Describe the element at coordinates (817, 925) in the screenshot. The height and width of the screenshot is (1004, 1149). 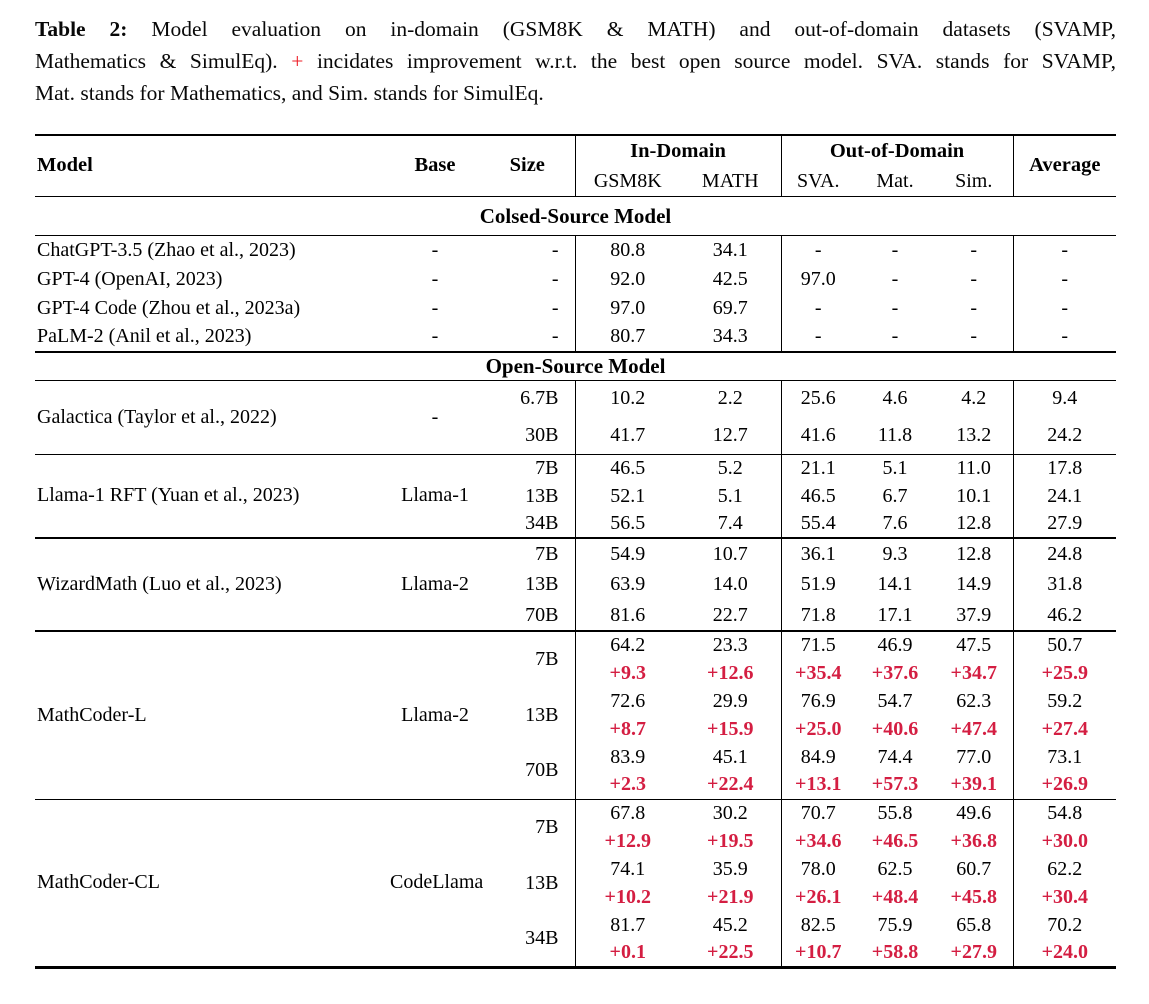
I see `score-cell: 82.5` at that location.